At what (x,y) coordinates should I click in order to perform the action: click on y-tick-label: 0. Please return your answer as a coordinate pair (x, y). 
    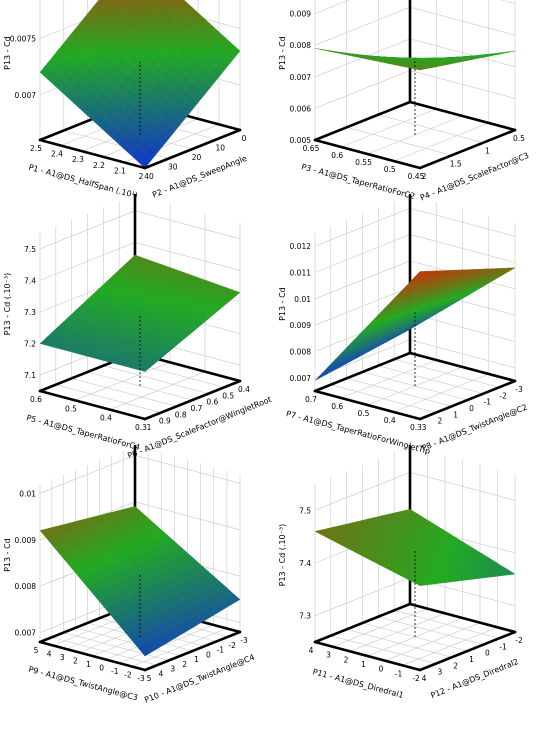
    Looking at the image, I should click on (244, 138).